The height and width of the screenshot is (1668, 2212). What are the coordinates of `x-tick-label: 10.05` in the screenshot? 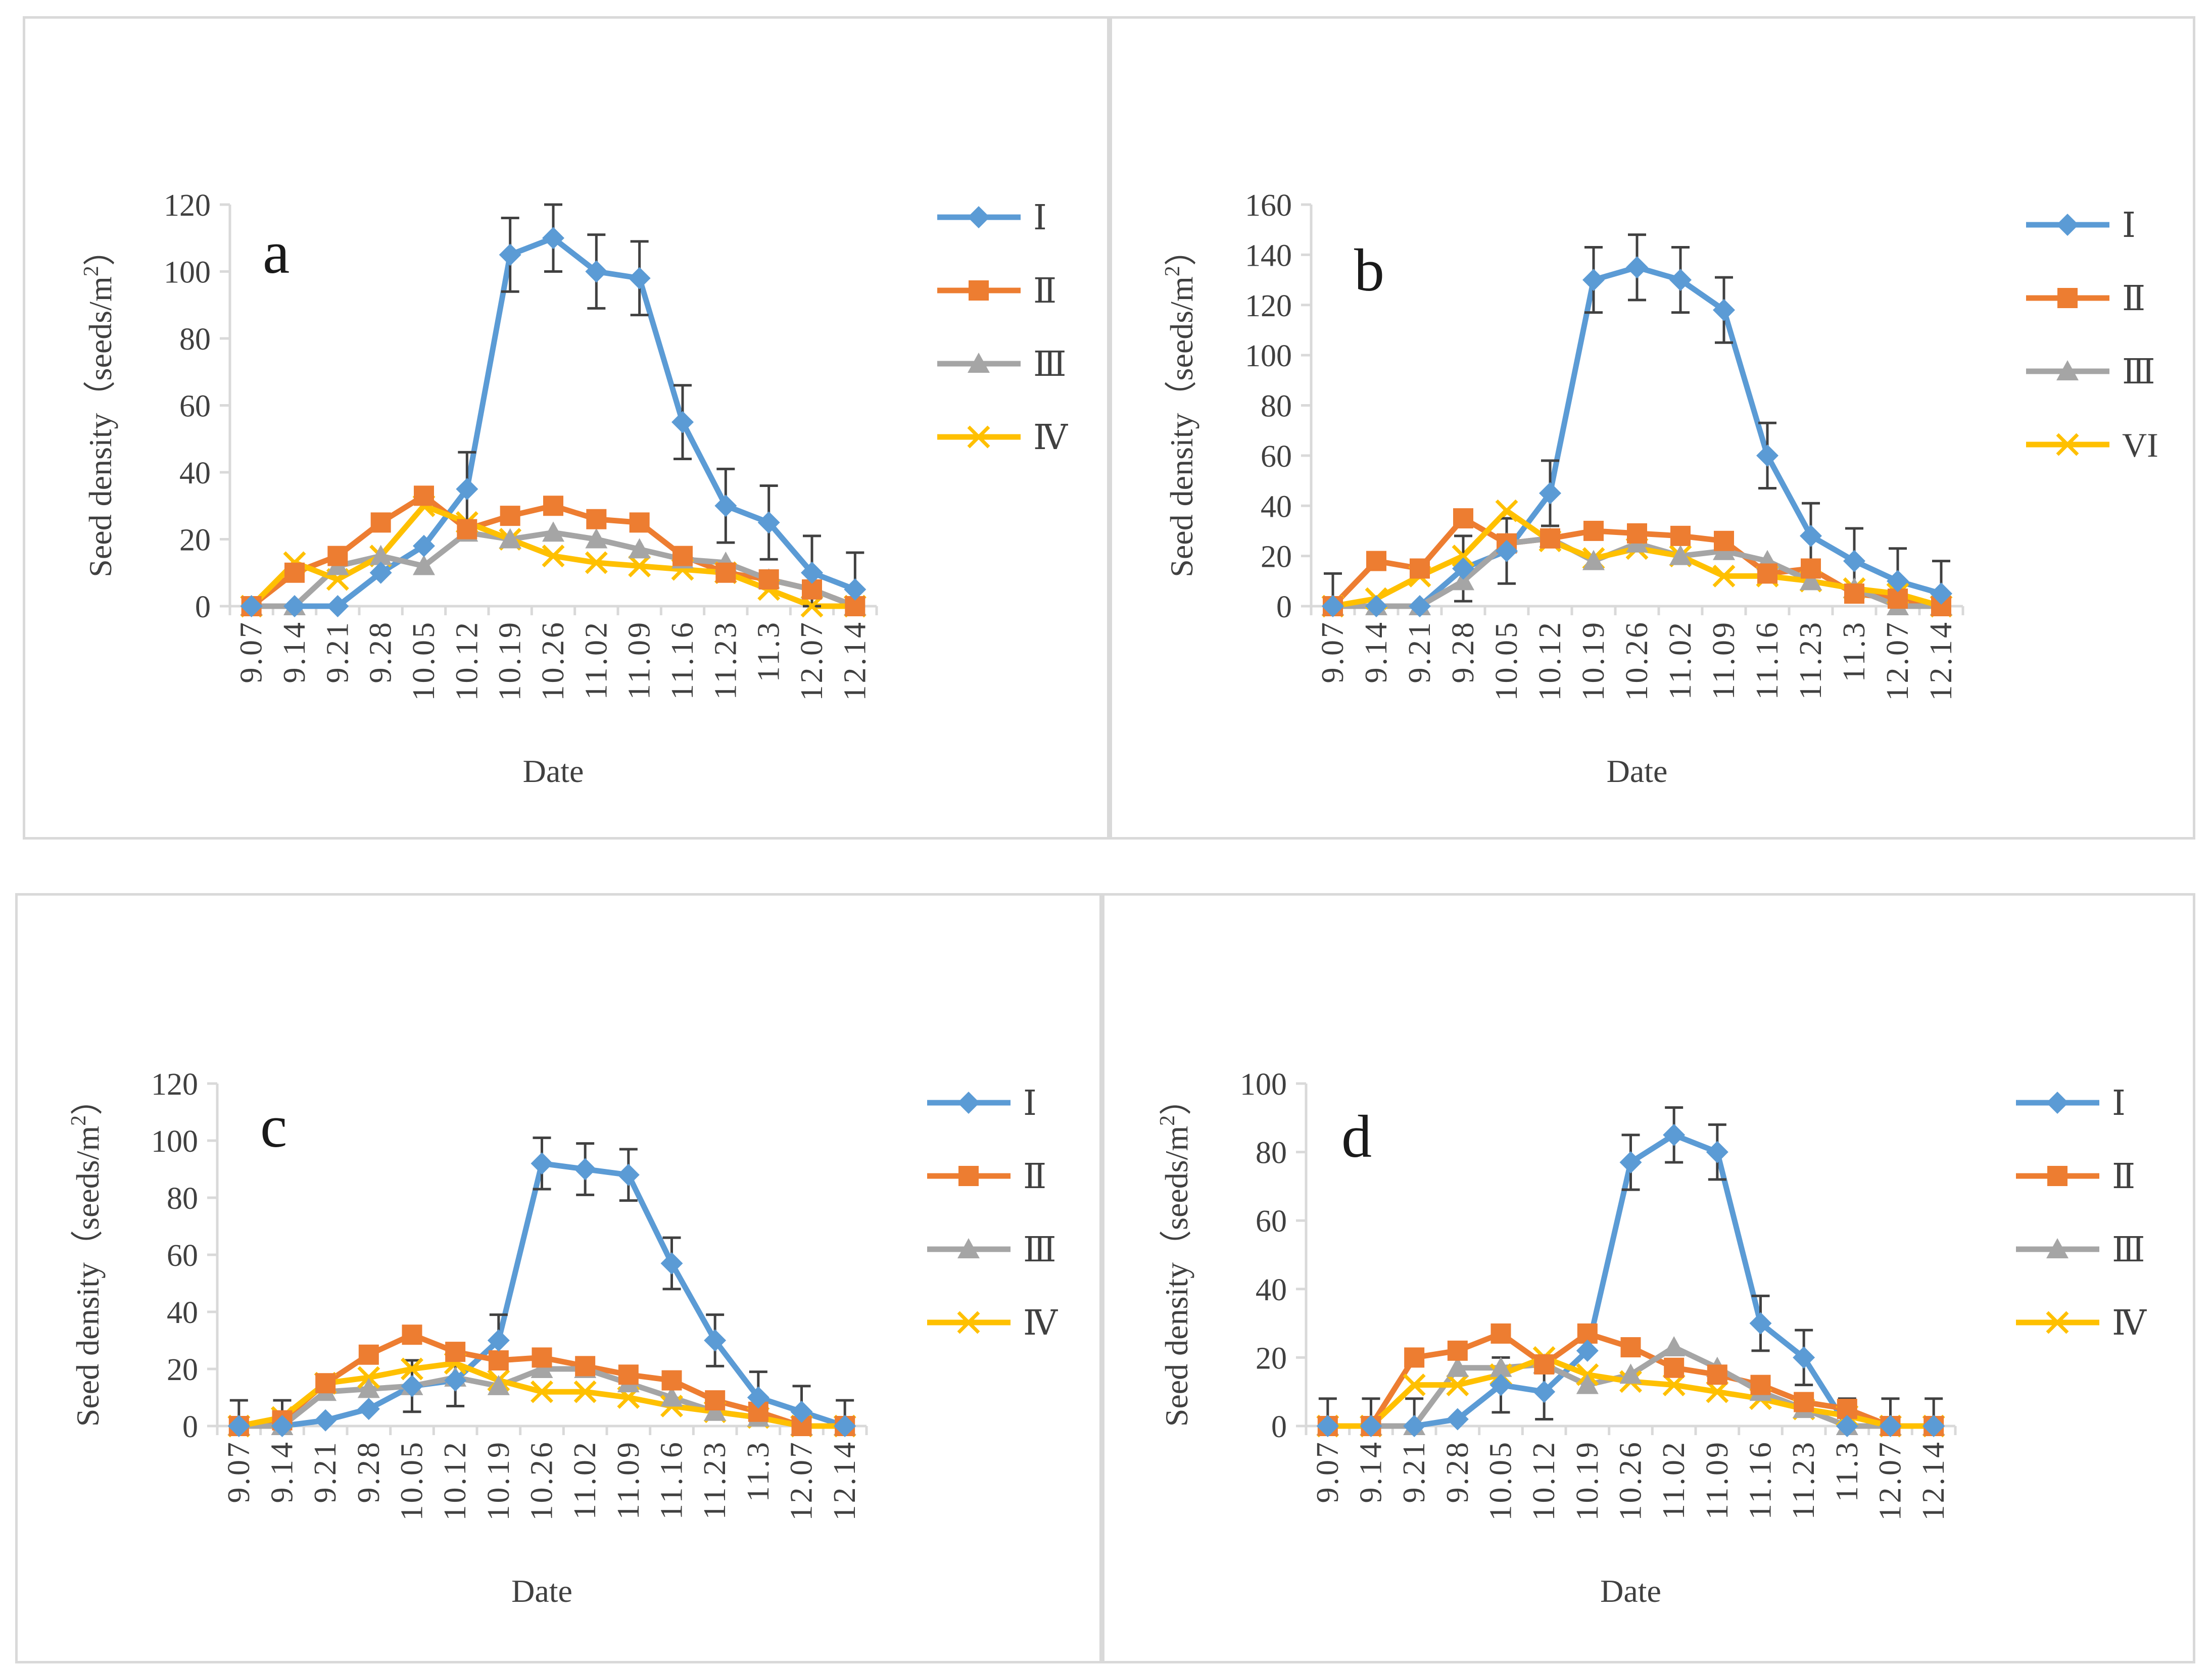 It's located at (1506, 660).